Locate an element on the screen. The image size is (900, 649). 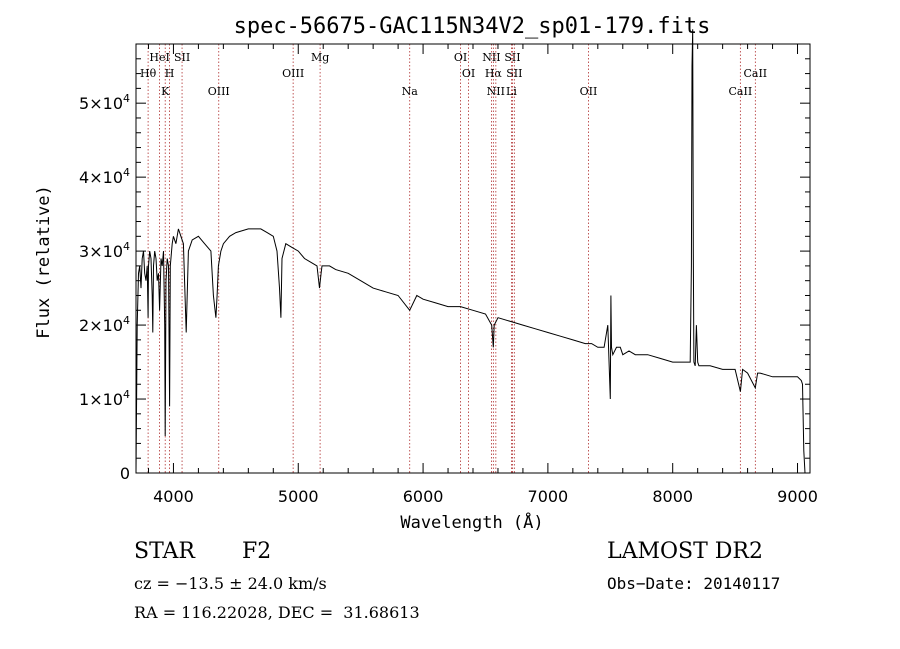
observation-date: Obs−Date: 20140117 is located at coordinates (694, 583).